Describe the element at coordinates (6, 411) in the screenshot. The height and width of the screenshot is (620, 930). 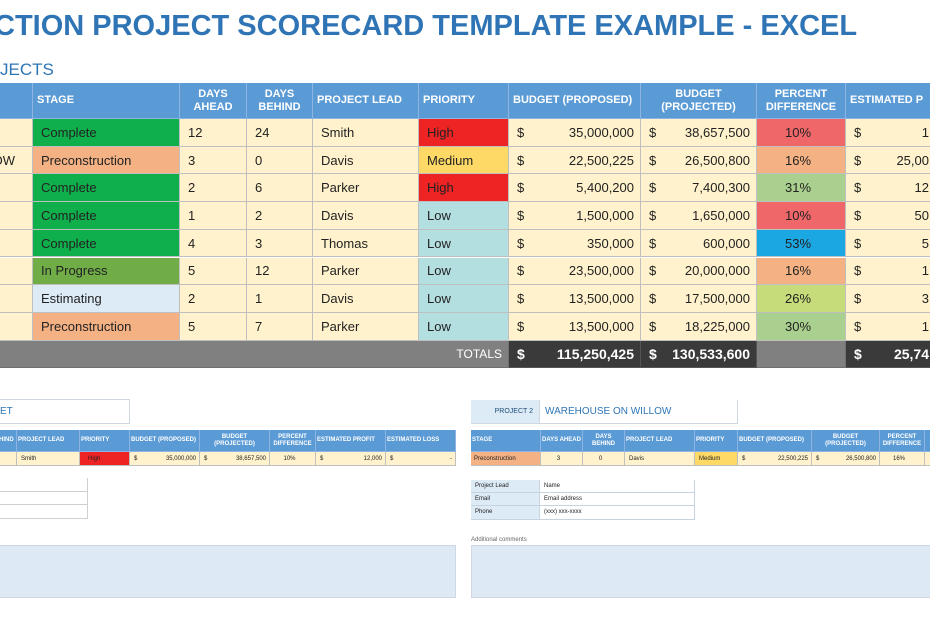
I see `project-name: ET` at that location.